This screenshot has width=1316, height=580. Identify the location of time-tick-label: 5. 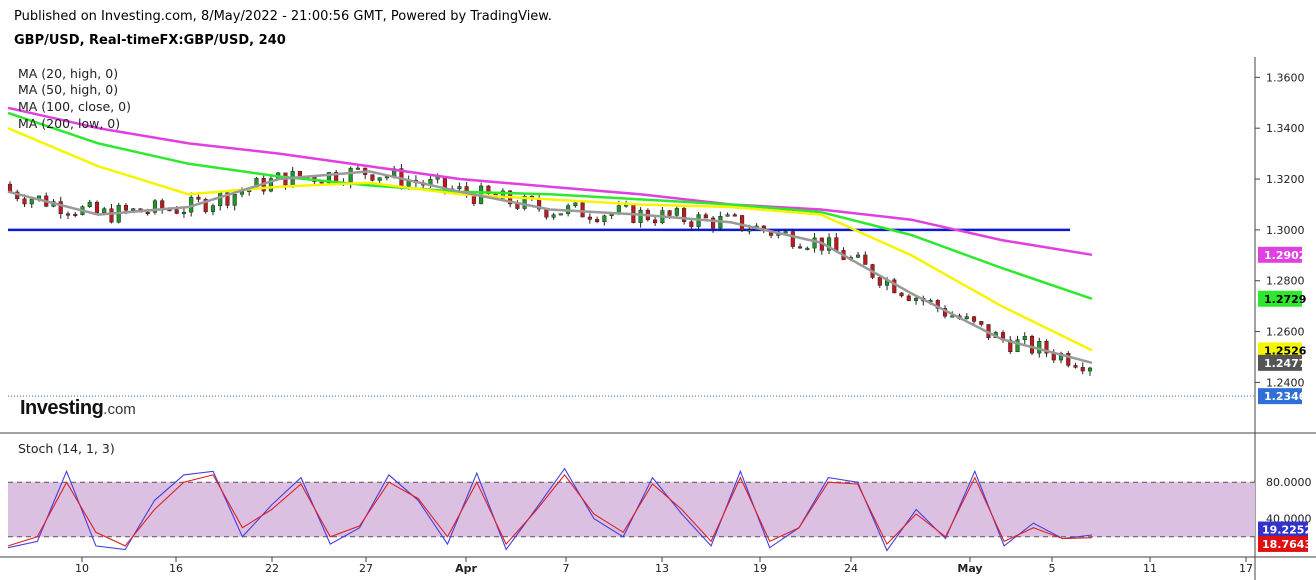
(1052, 568).